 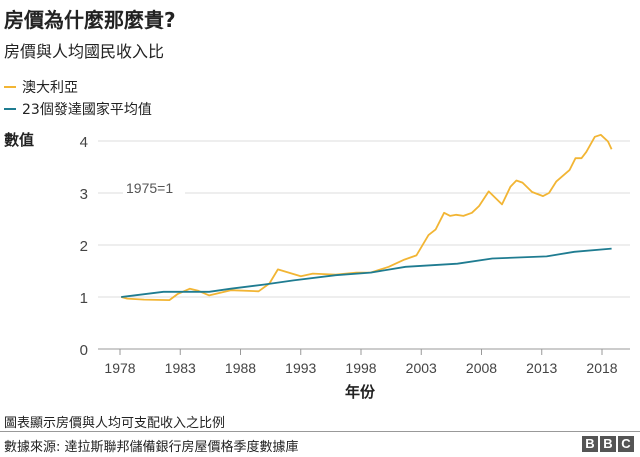 I want to click on chart-title: 房價為什麼那麼貴?, so click(x=90, y=20).